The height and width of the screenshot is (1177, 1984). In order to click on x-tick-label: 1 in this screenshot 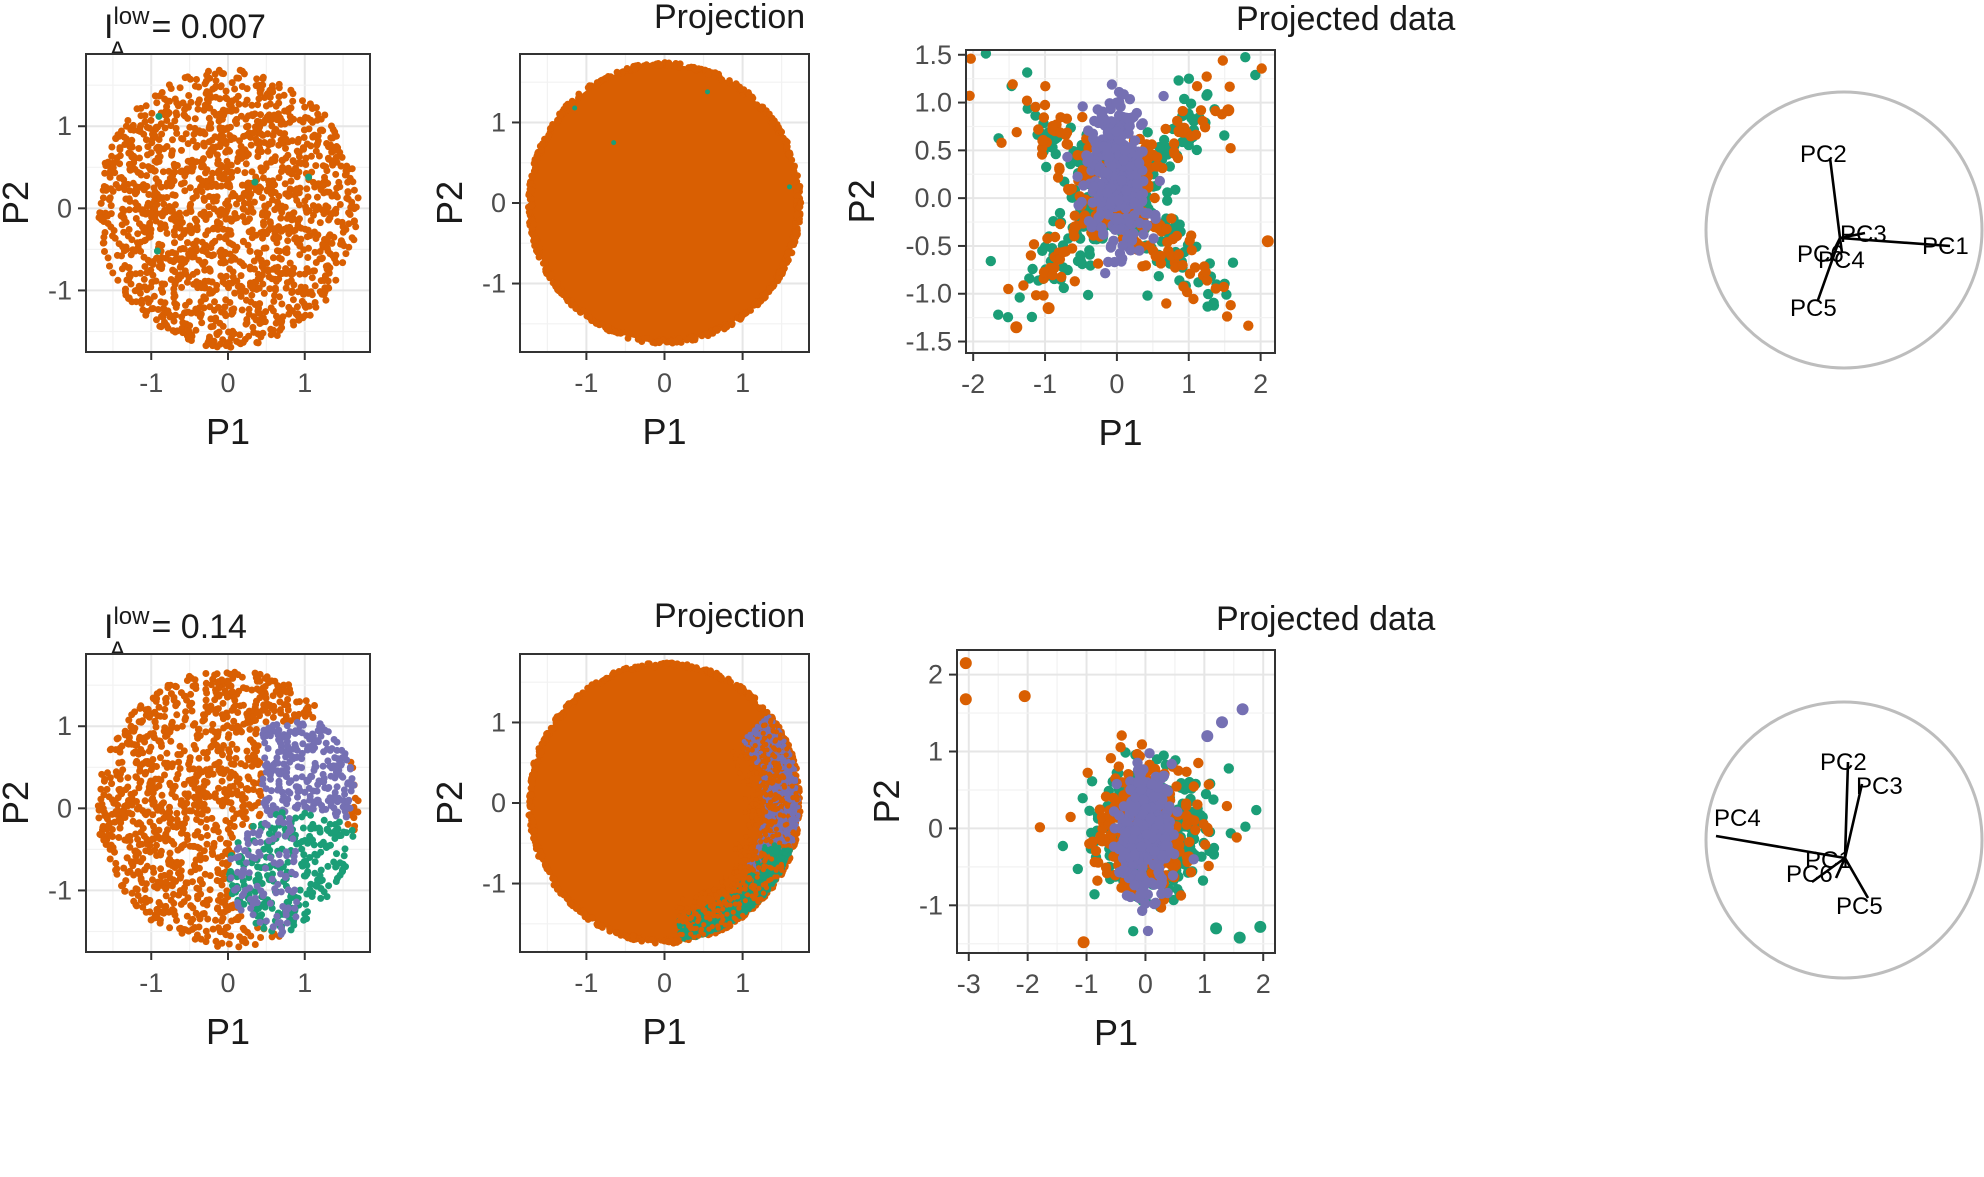, I will do `click(304, 383)`.